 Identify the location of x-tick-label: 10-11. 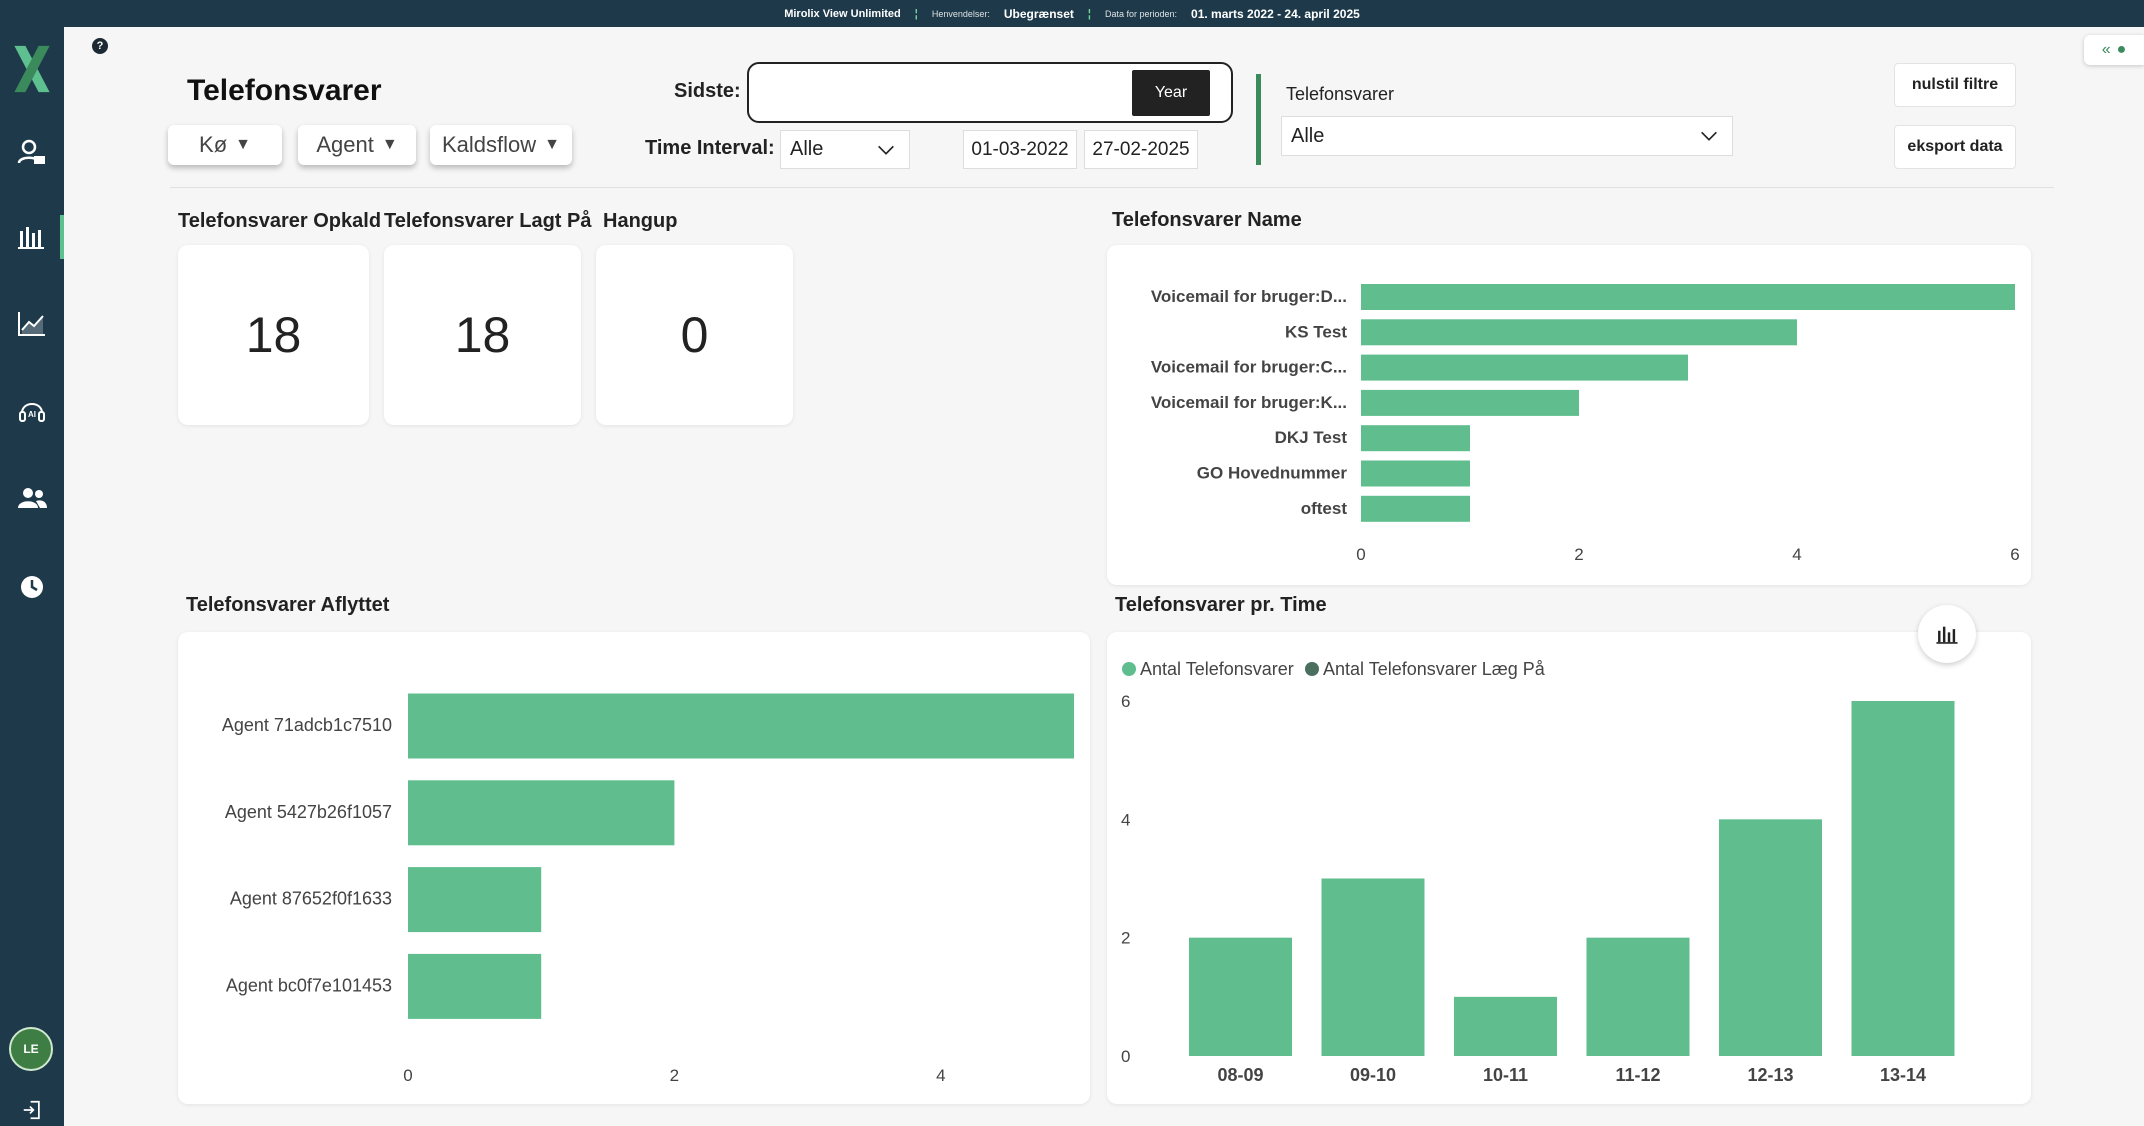
(1505, 1075).